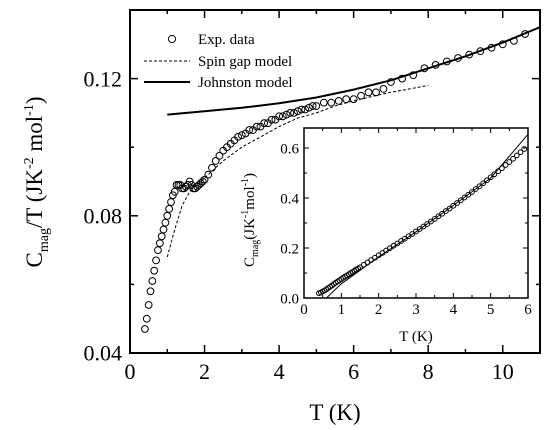  Describe the element at coordinates (103, 353) in the screenshot. I see `y-tick-label: 0.04` at that location.